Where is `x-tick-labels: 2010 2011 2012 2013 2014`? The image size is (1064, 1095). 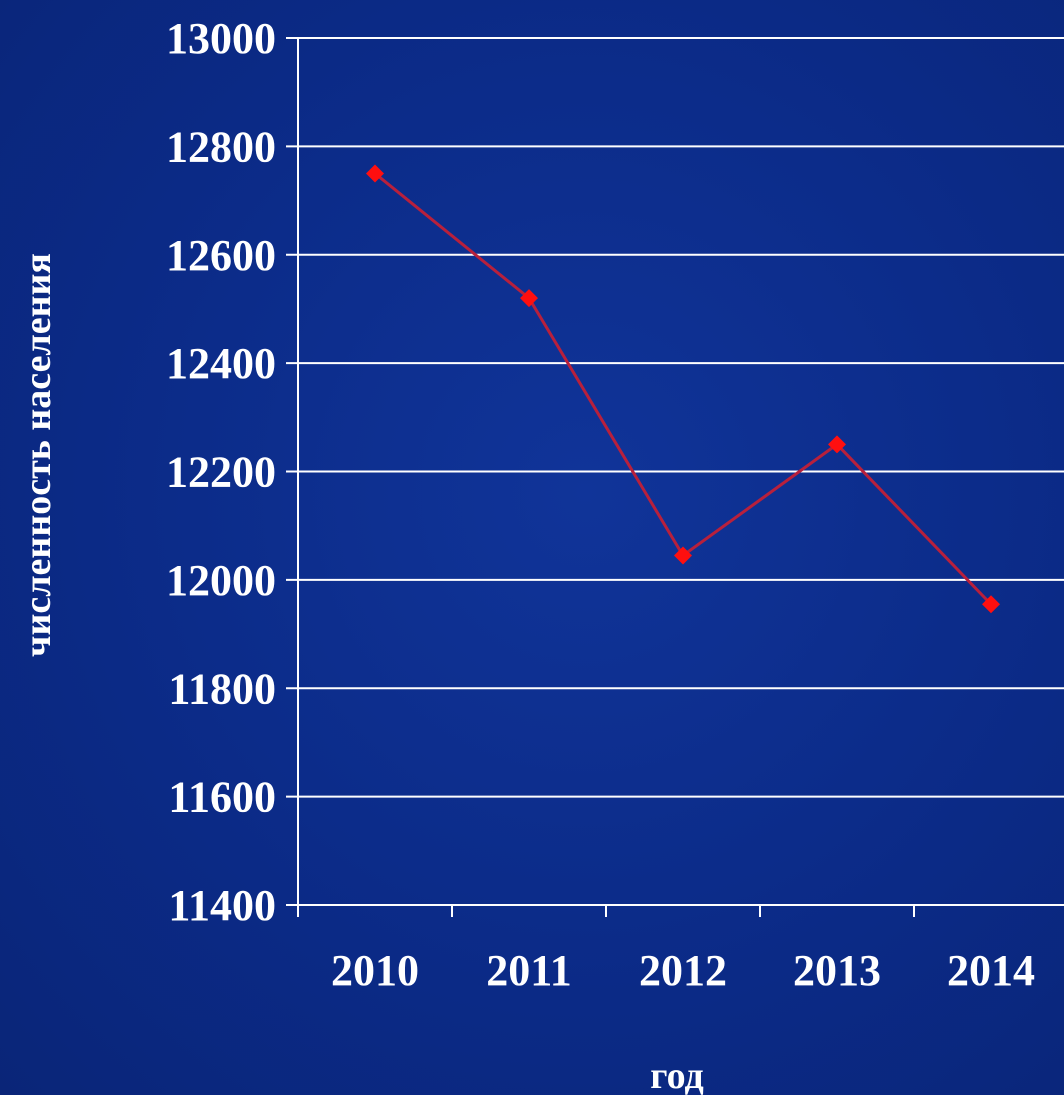
x-tick-labels: 2010 2011 2012 2013 2014 is located at coordinates (683, 970).